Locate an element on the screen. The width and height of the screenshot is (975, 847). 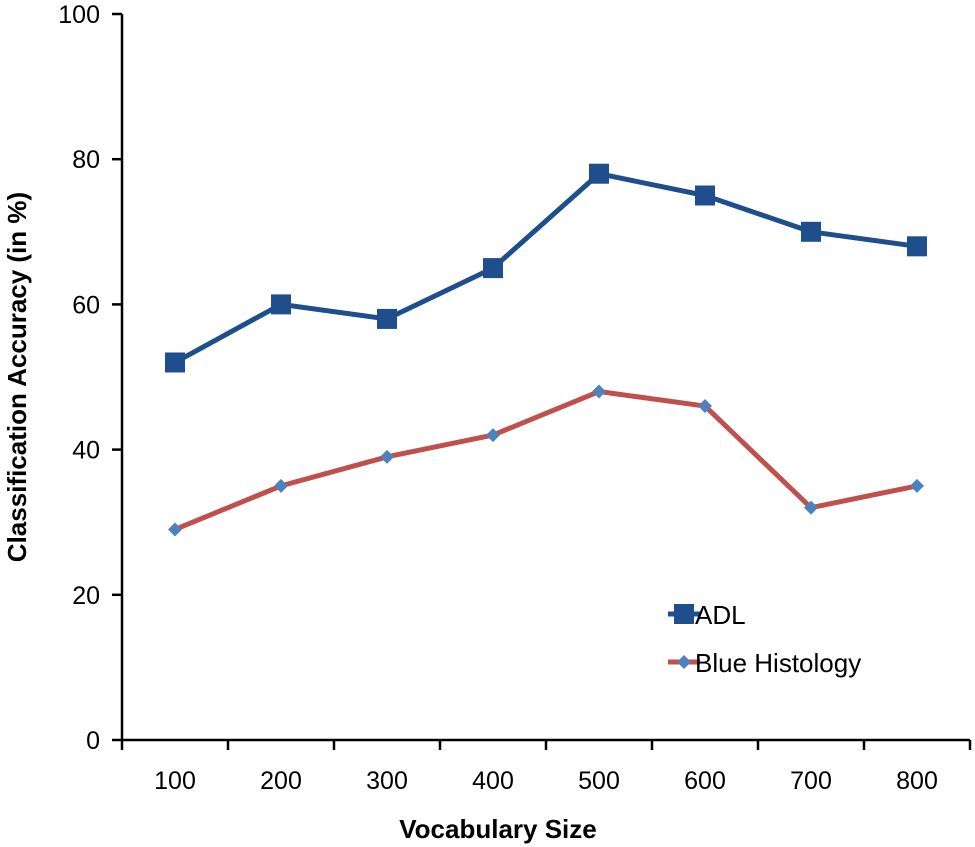
x-tick-label: 200 is located at coordinates (281, 781).